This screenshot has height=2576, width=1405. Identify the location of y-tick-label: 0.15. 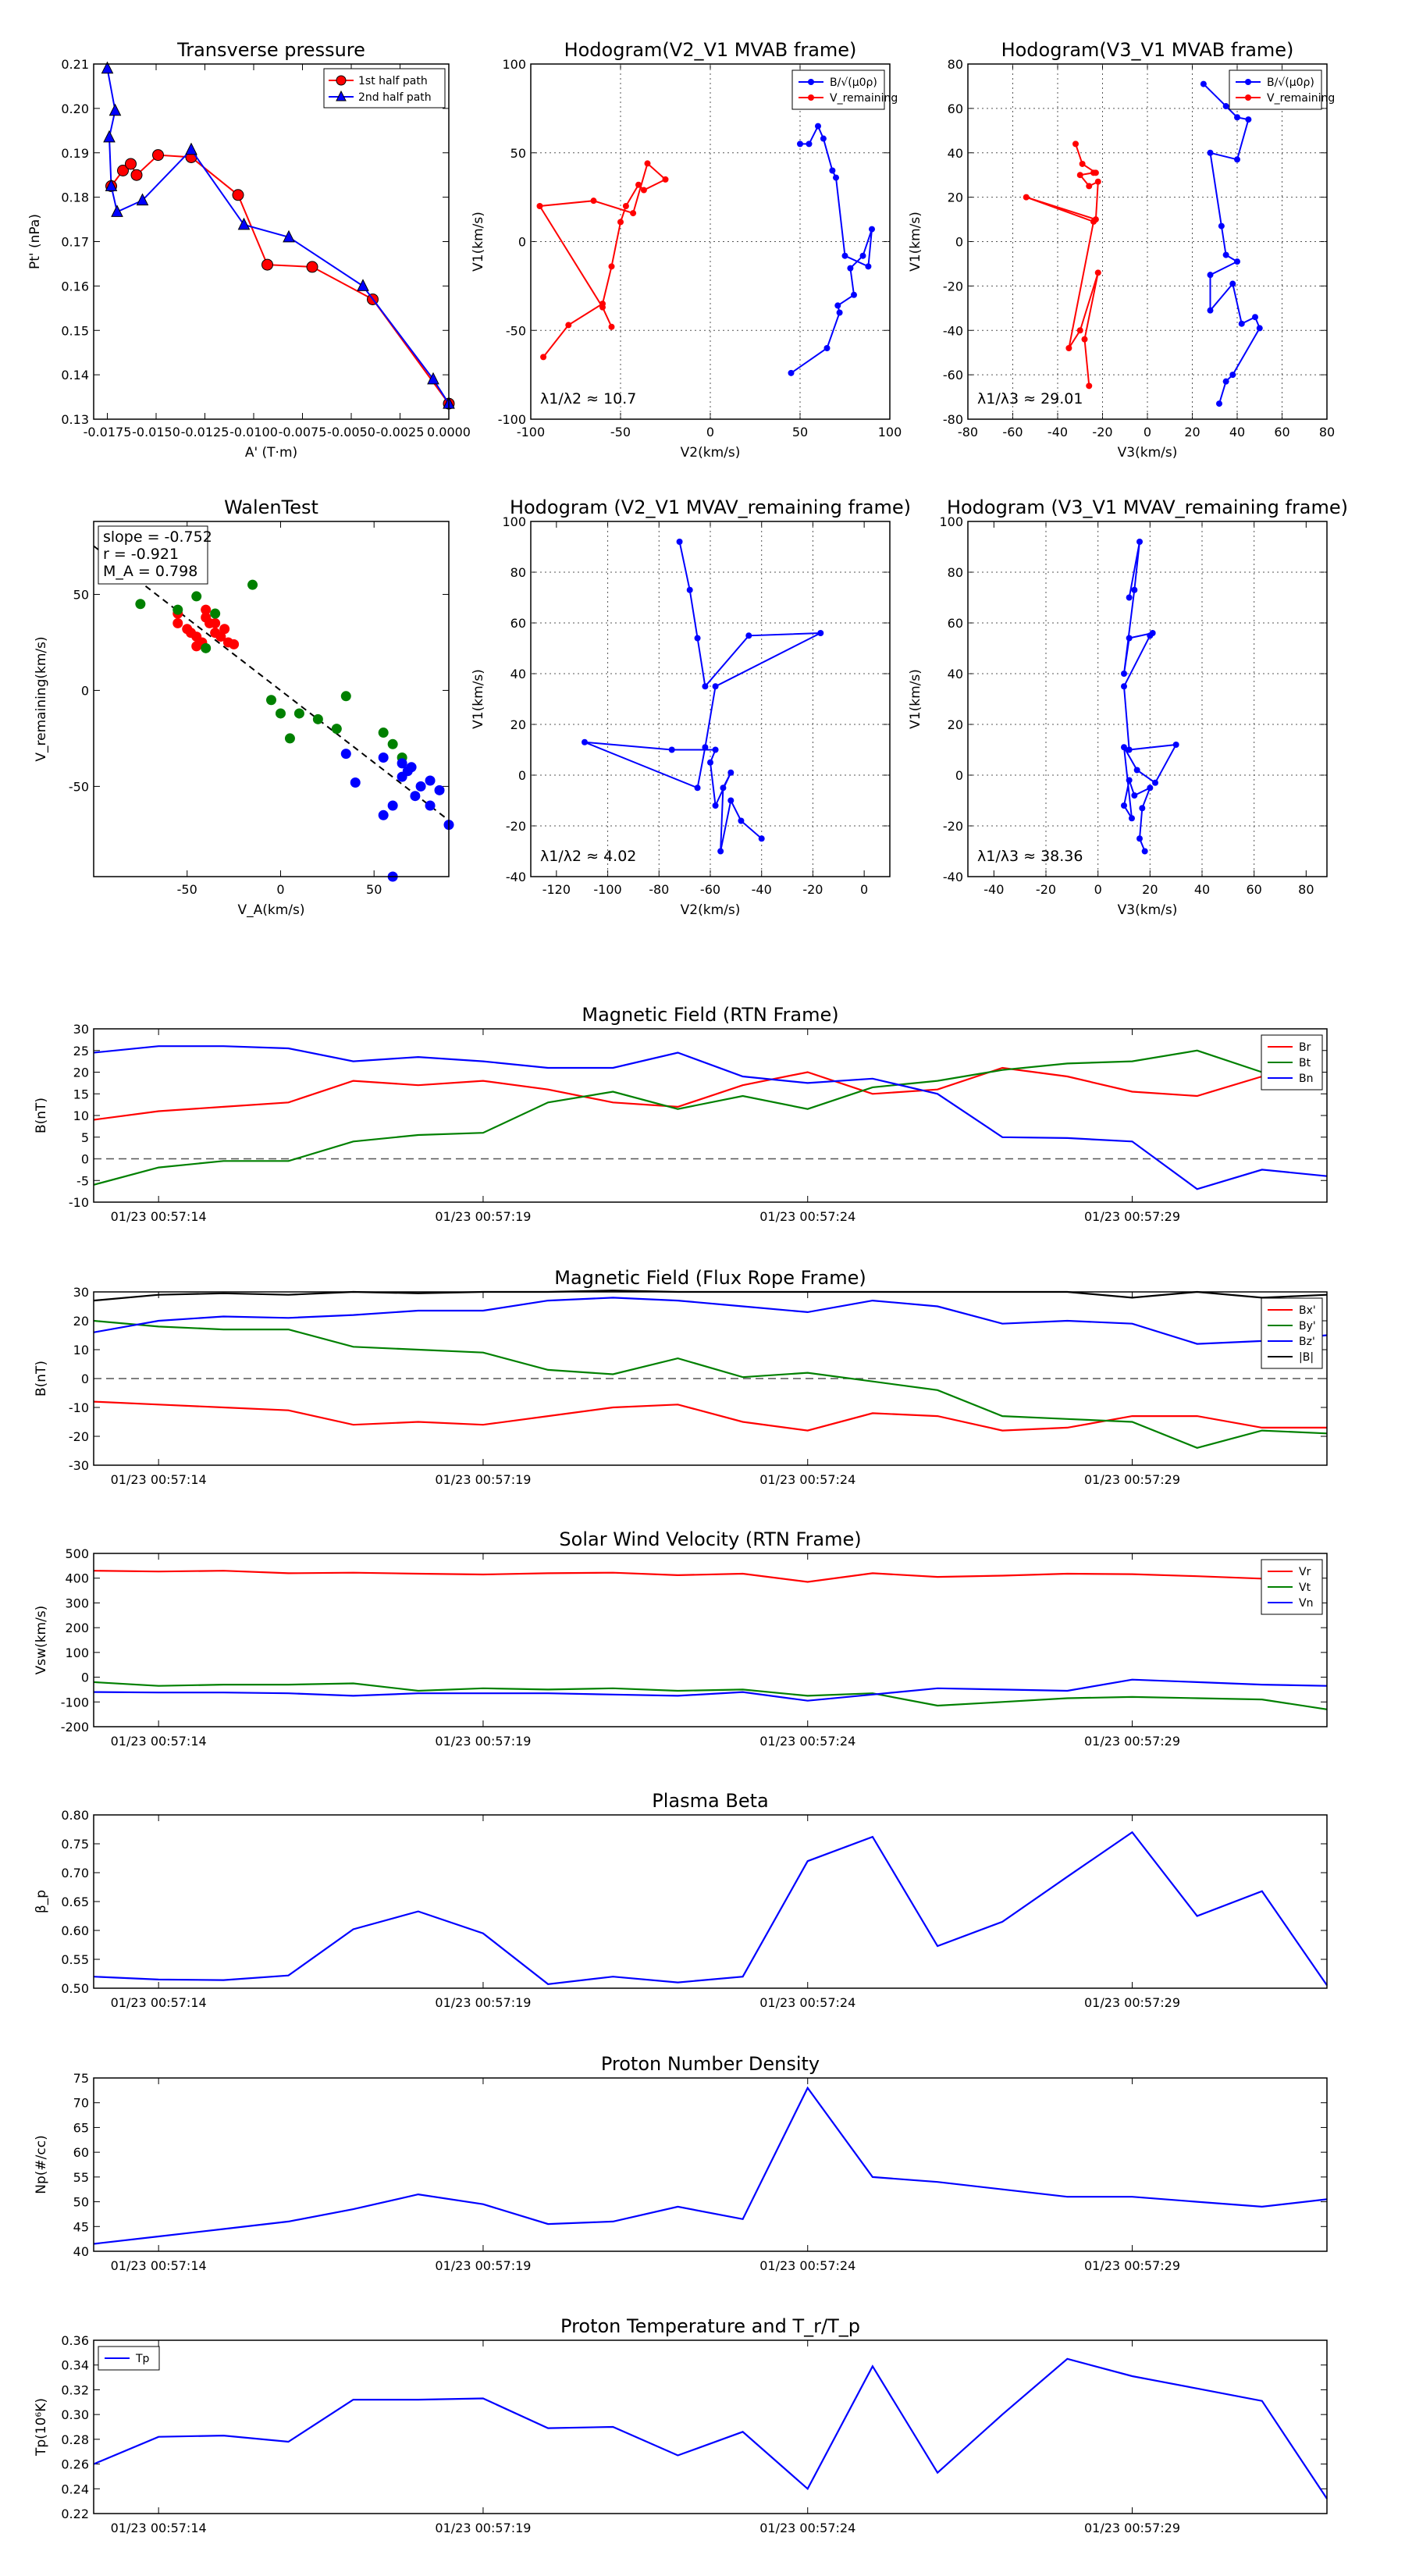
(75, 330).